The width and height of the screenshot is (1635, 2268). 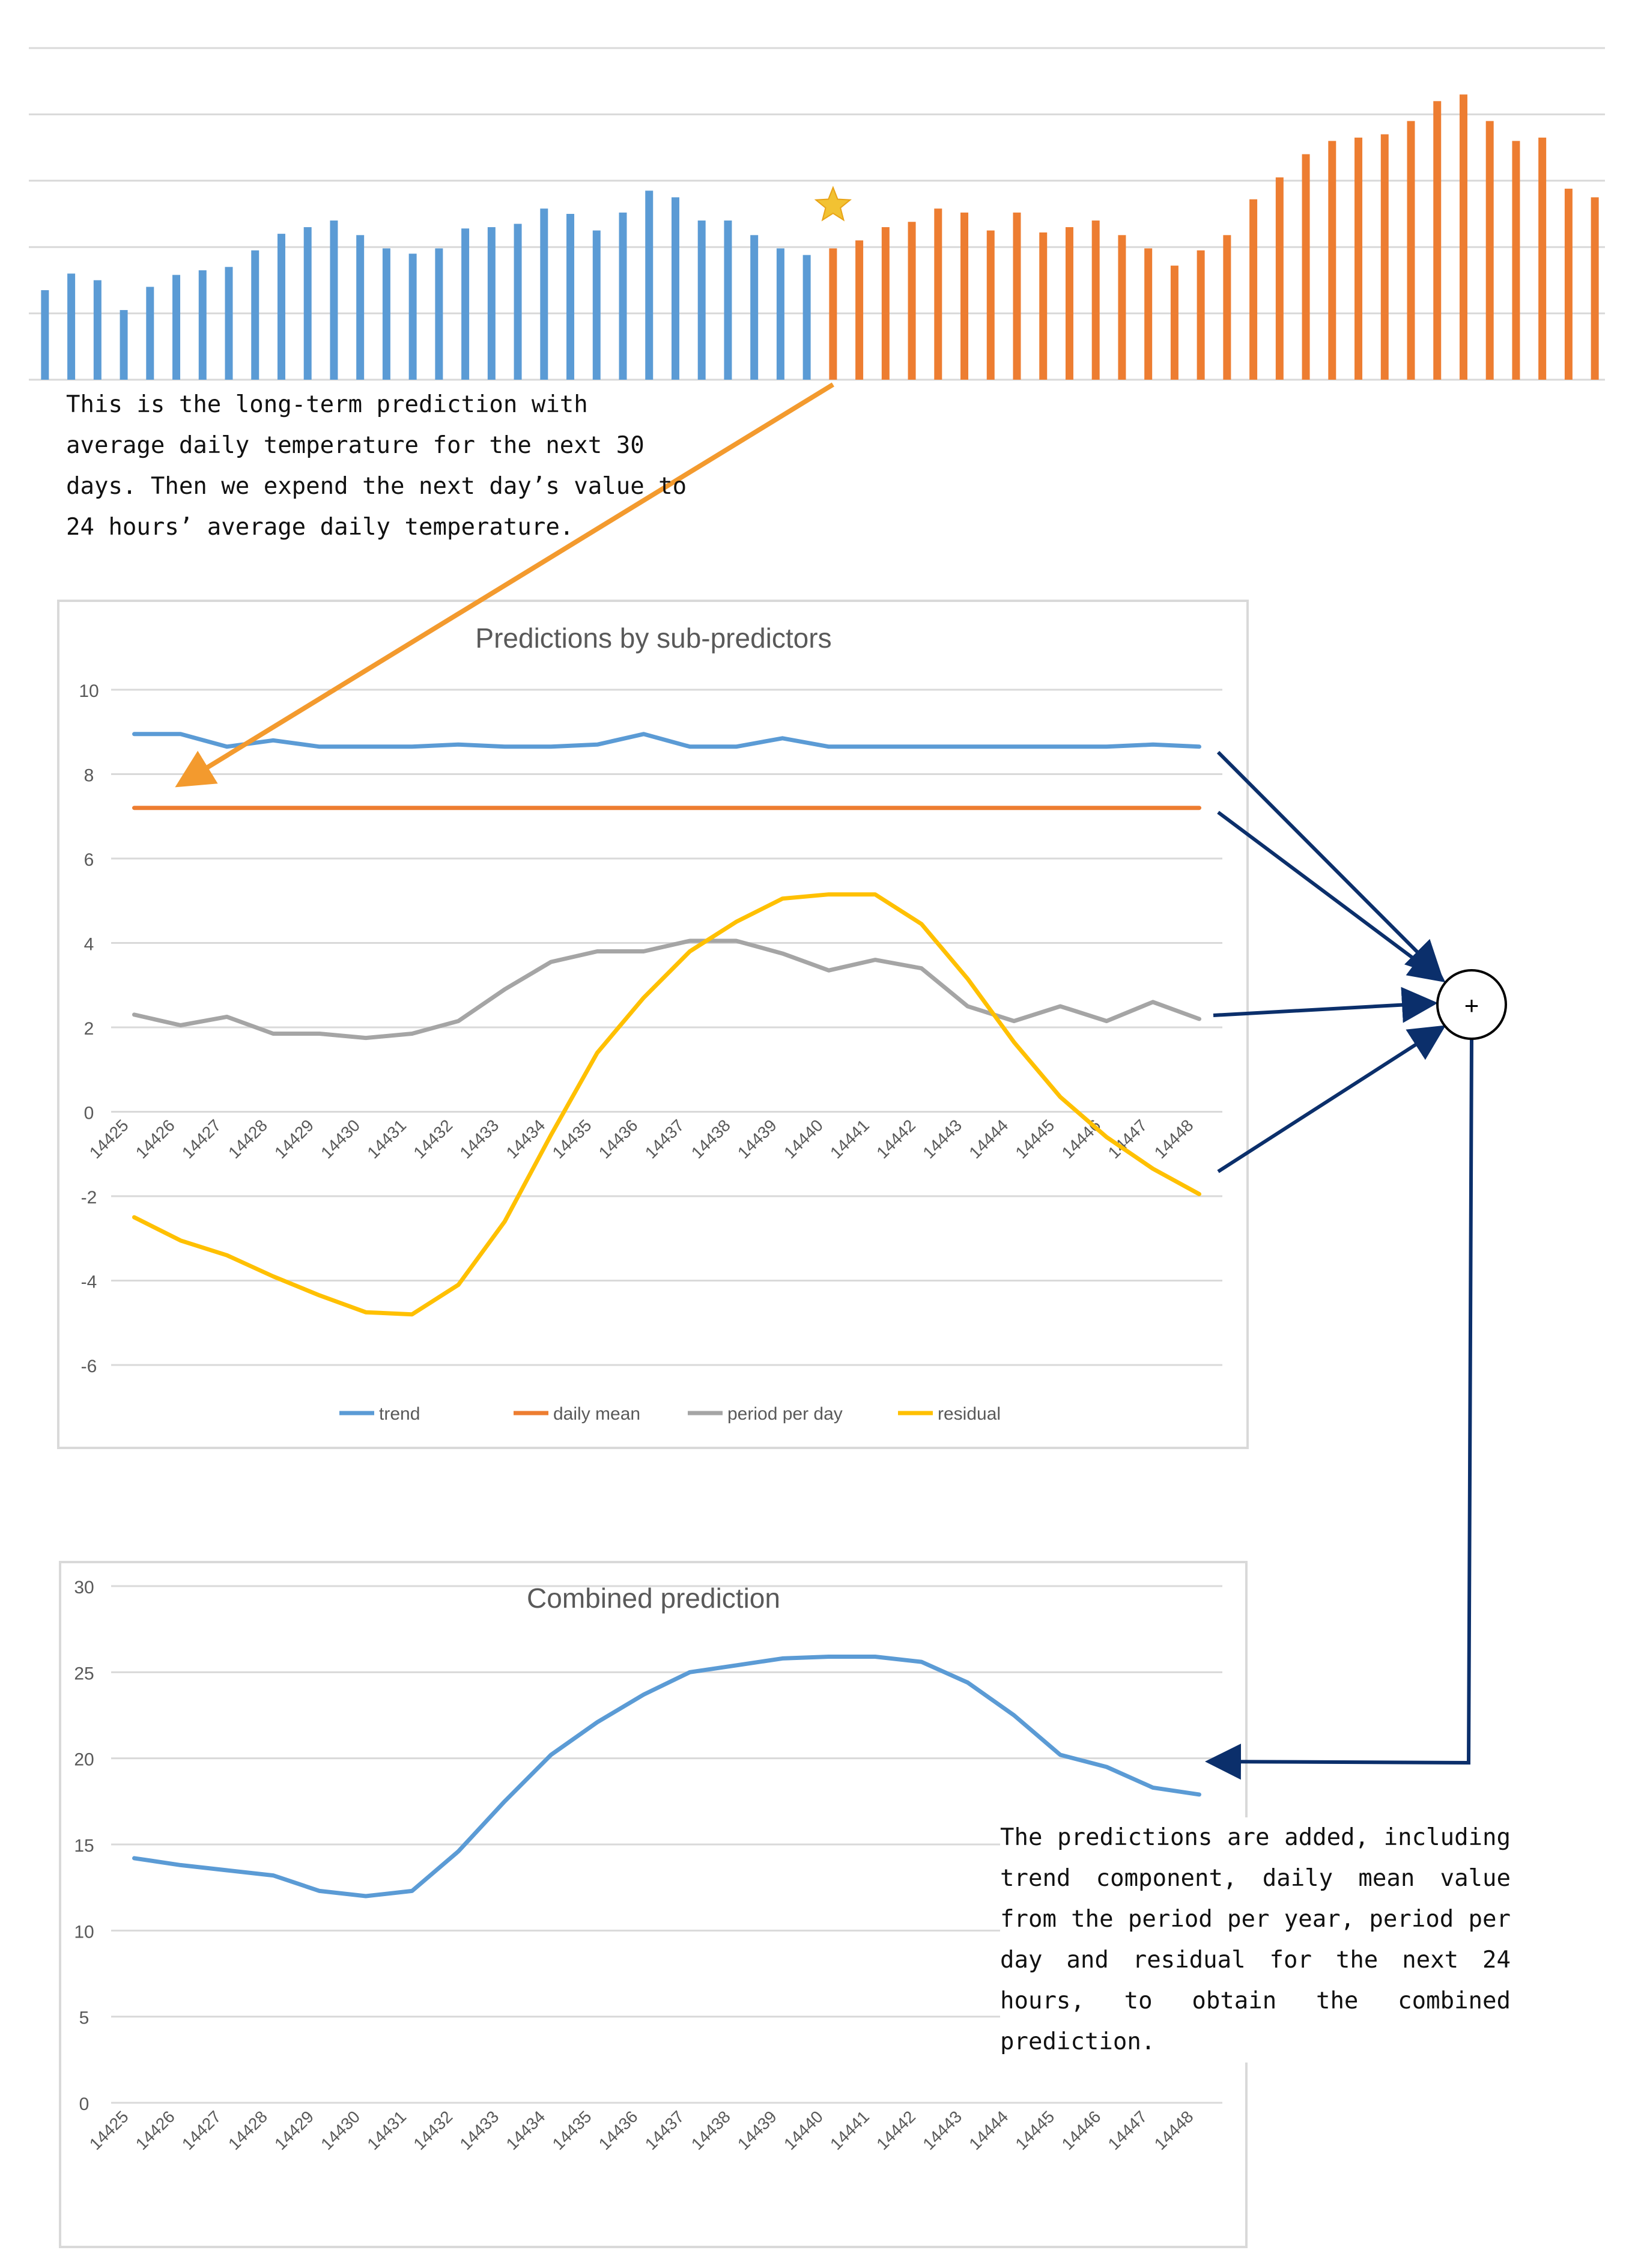 I want to click on x-tick-label: 14440, so click(x=803, y=2130).